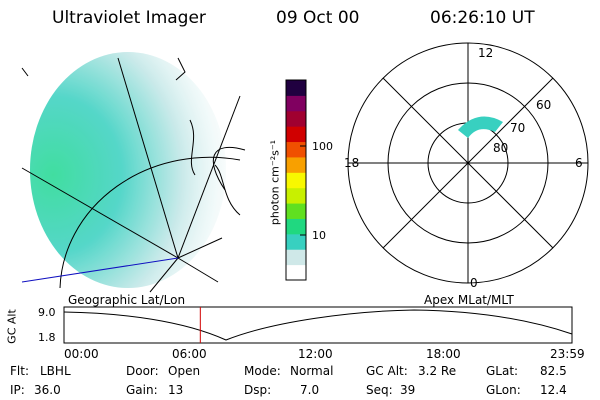 The height and width of the screenshot is (400, 600). I want to click on geographic-panel-label: Geographic Lat/Lon, so click(127, 300).